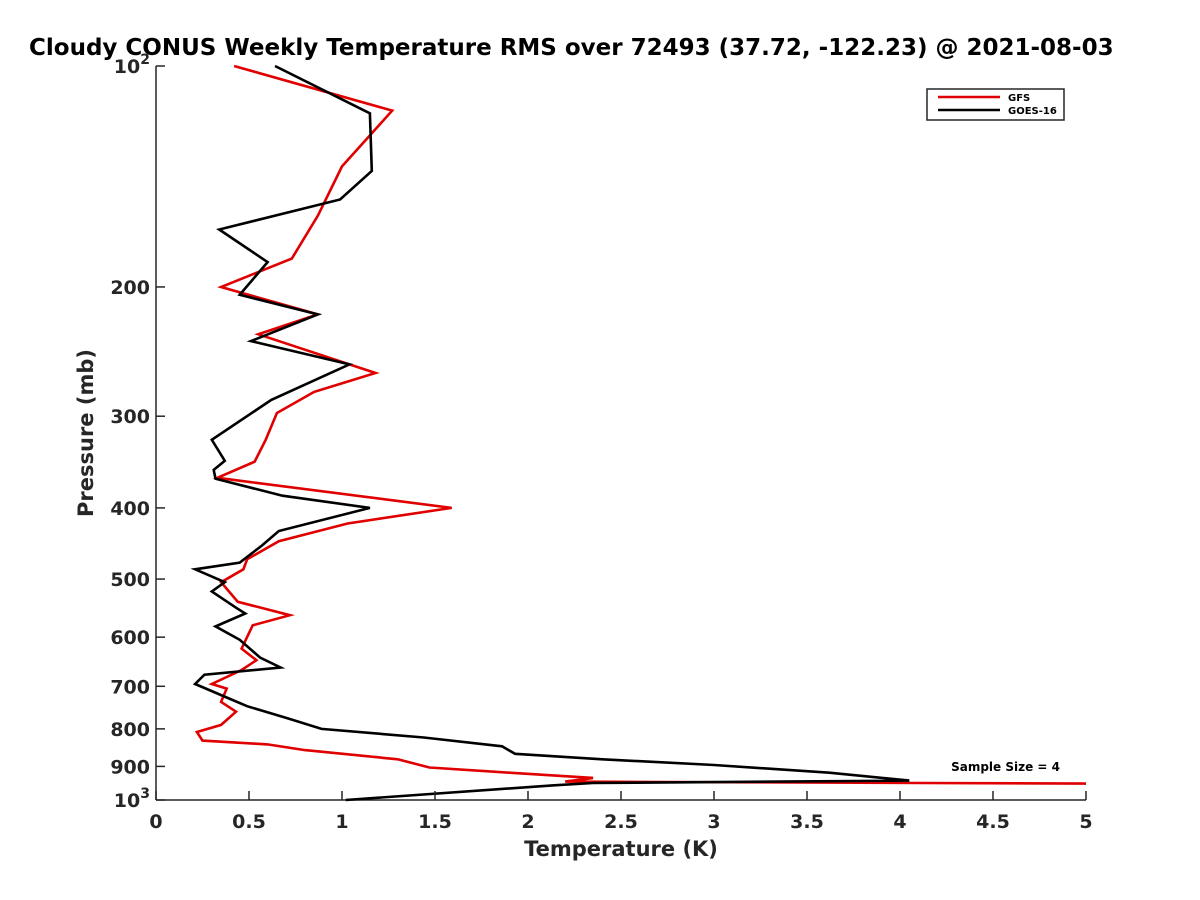 The image size is (1200, 900). What do you see at coordinates (130, 417) in the screenshot?
I see `y-tick-label: 300` at bounding box center [130, 417].